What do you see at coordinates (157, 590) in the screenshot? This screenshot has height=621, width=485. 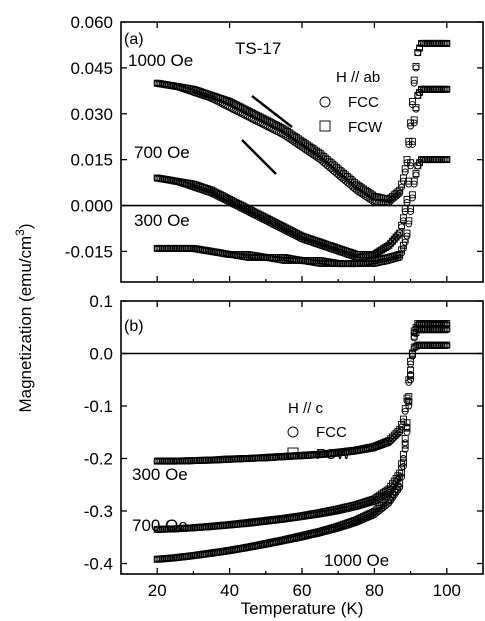 I see `panel-b-xtick-label: 20` at bounding box center [157, 590].